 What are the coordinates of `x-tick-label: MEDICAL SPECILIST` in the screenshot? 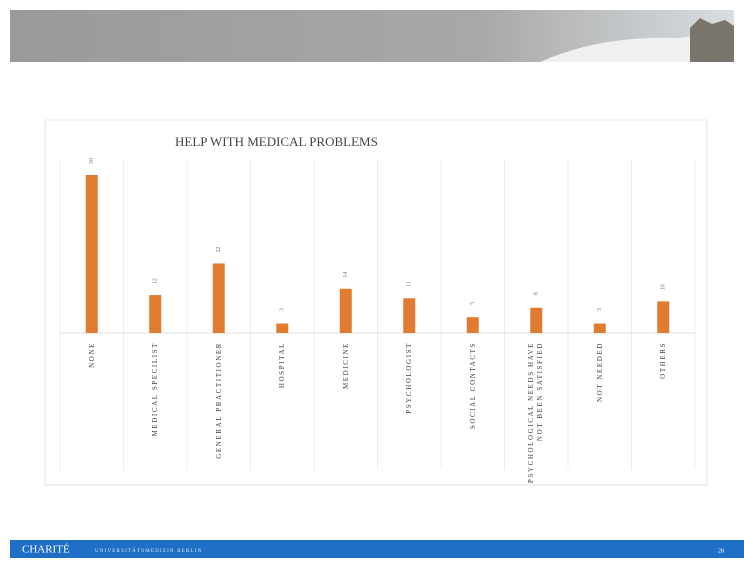 It's located at (154, 389).